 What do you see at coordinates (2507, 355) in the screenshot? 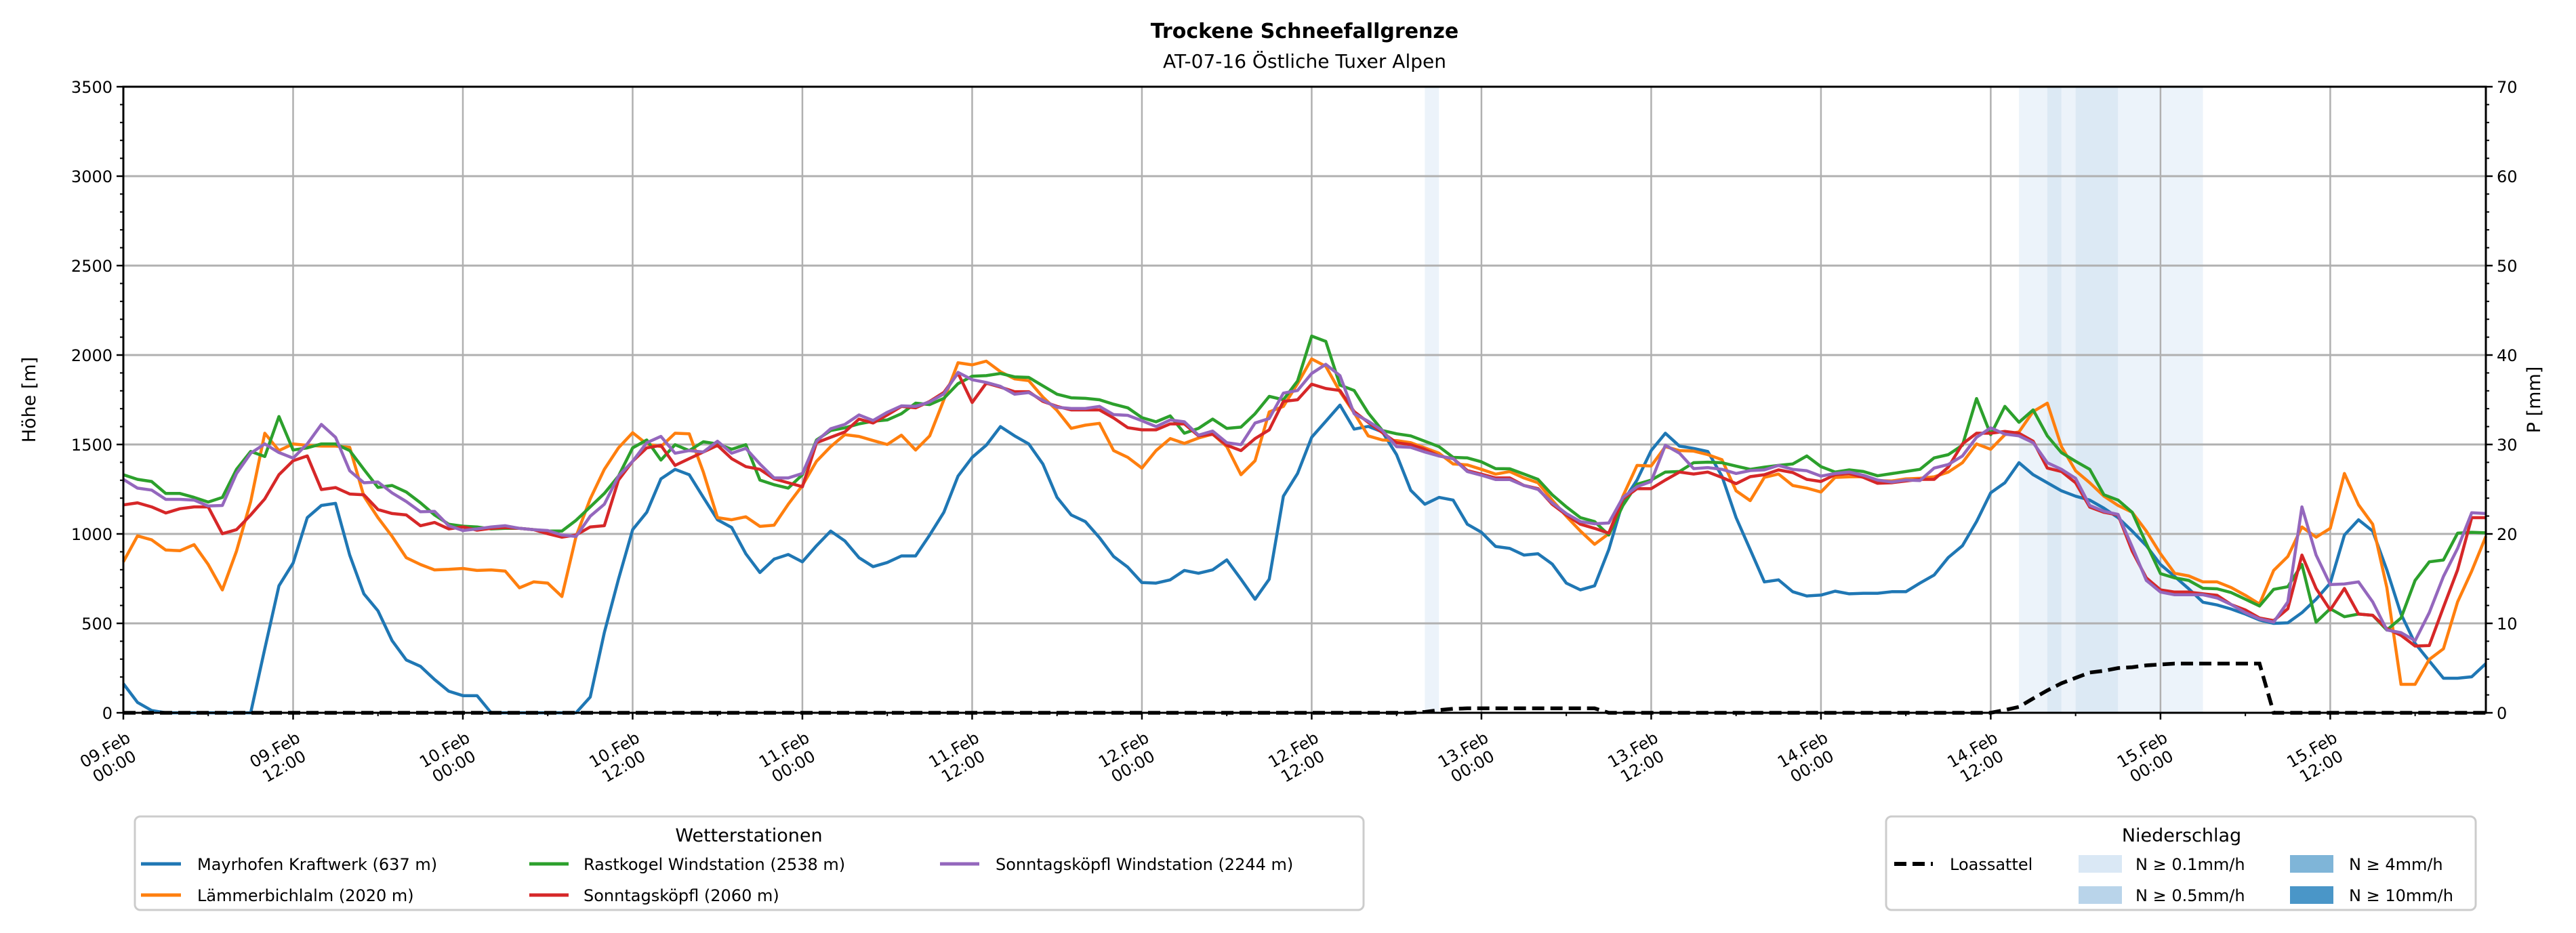
I see `y-right-tick-label: 40` at bounding box center [2507, 355].